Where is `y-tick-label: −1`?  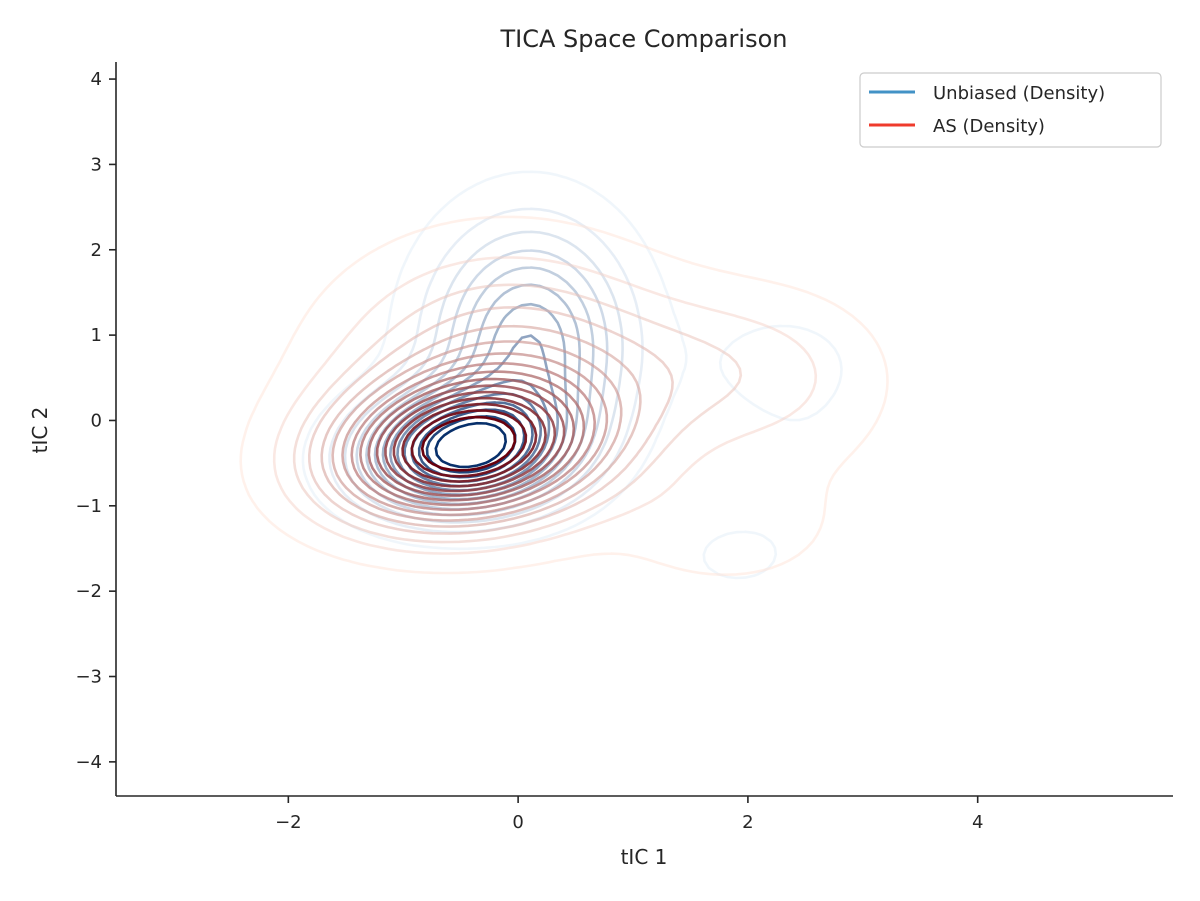 y-tick-label: −1 is located at coordinates (88, 506).